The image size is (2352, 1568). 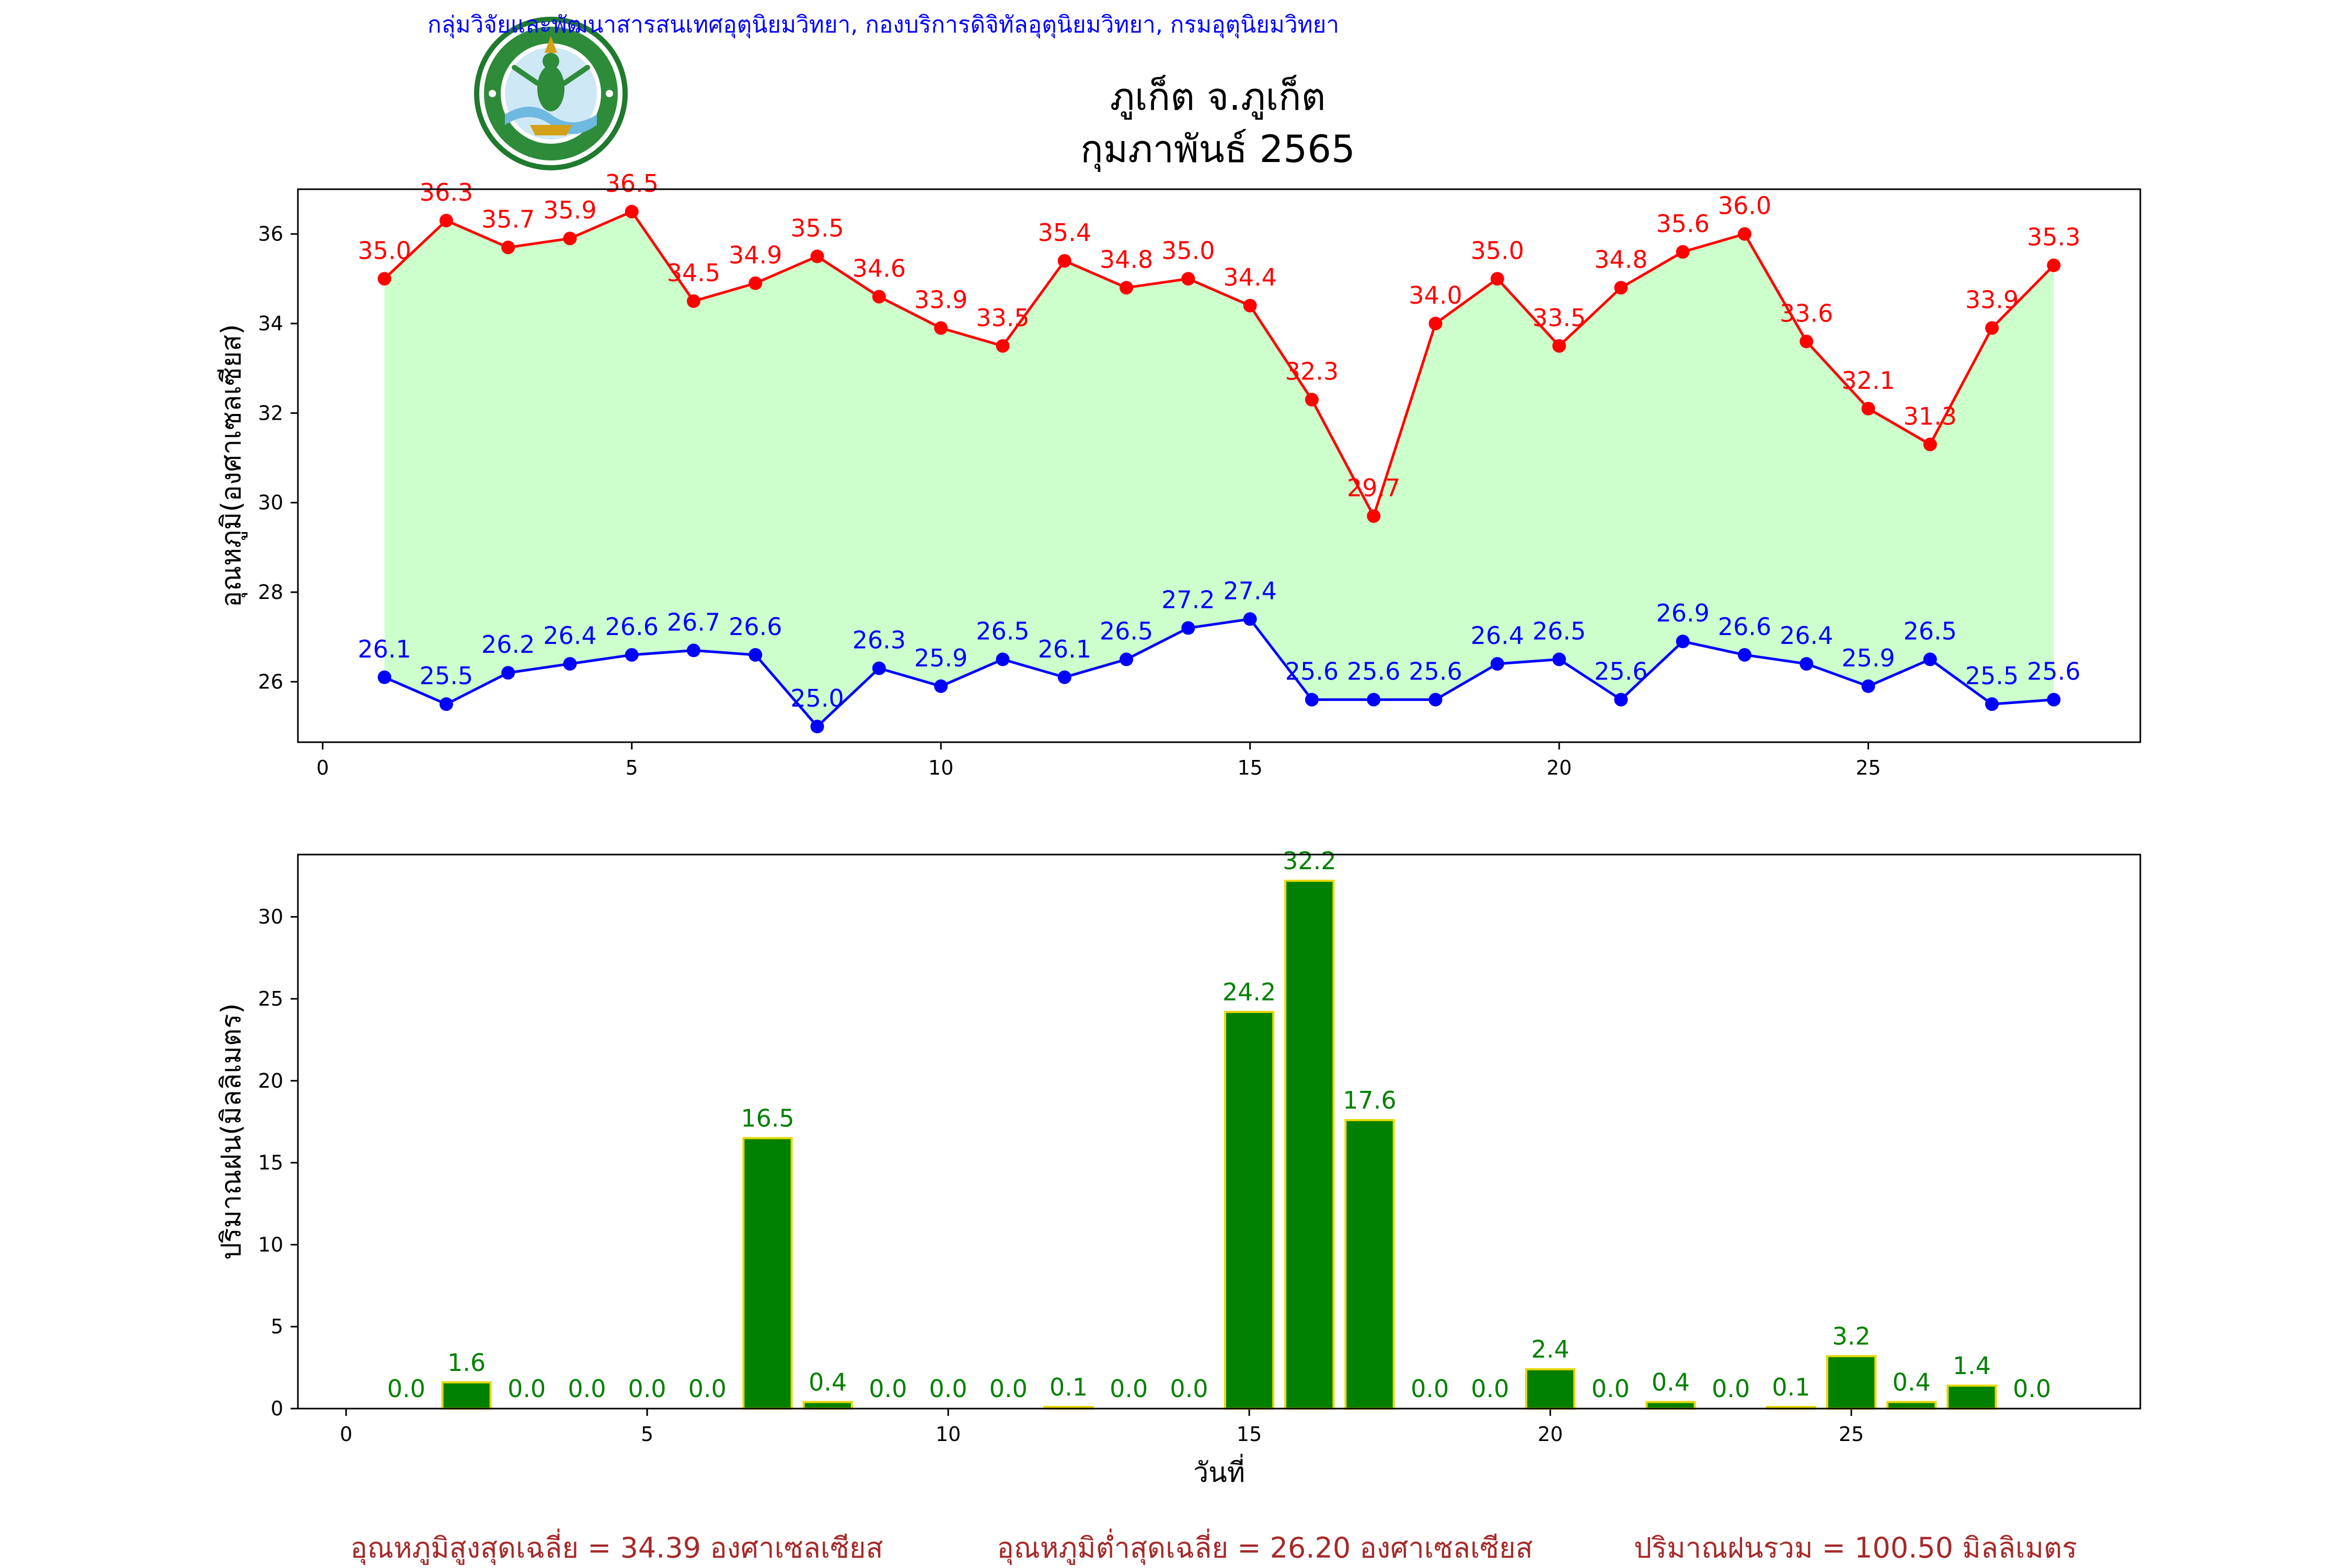 What do you see at coordinates (1219, 673) in the screenshot?
I see `min-temperature-line` at bounding box center [1219, 673].